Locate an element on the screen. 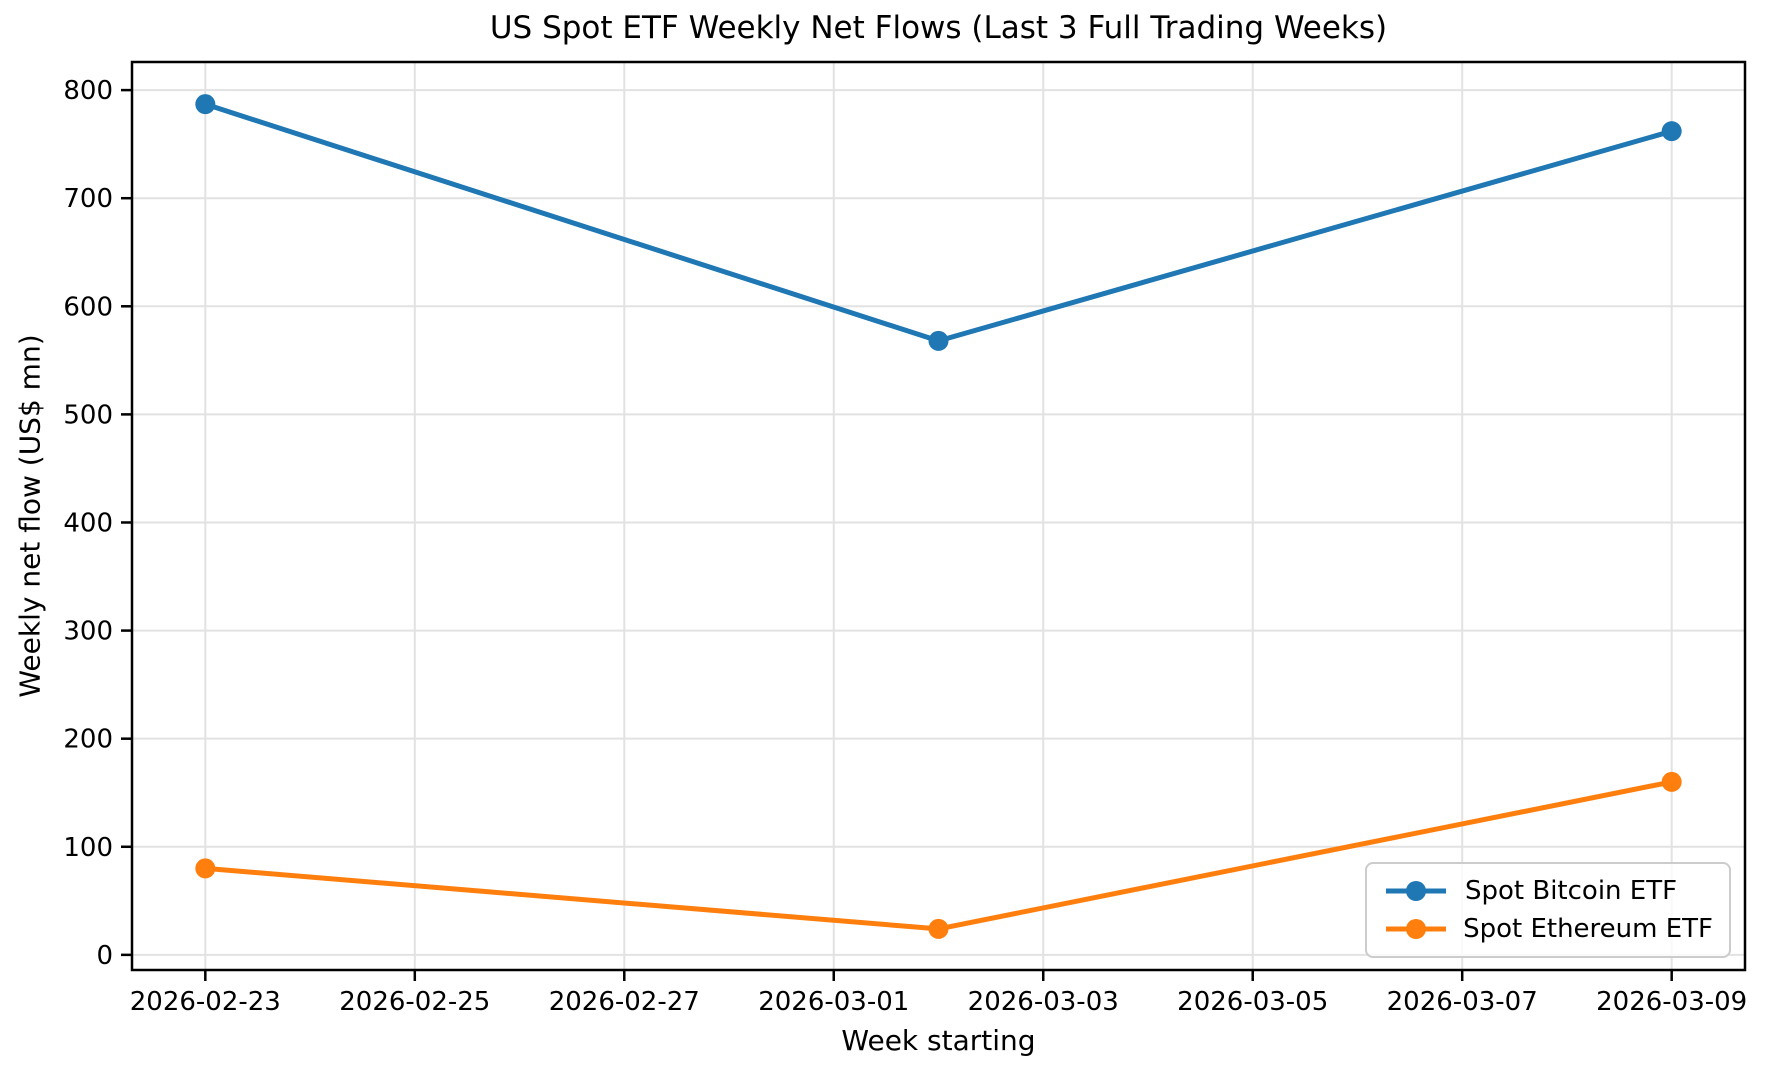 This screenshot has width=1771, height=1077. ethereum-line-marker-icon is located at coordinates (1416, 929).